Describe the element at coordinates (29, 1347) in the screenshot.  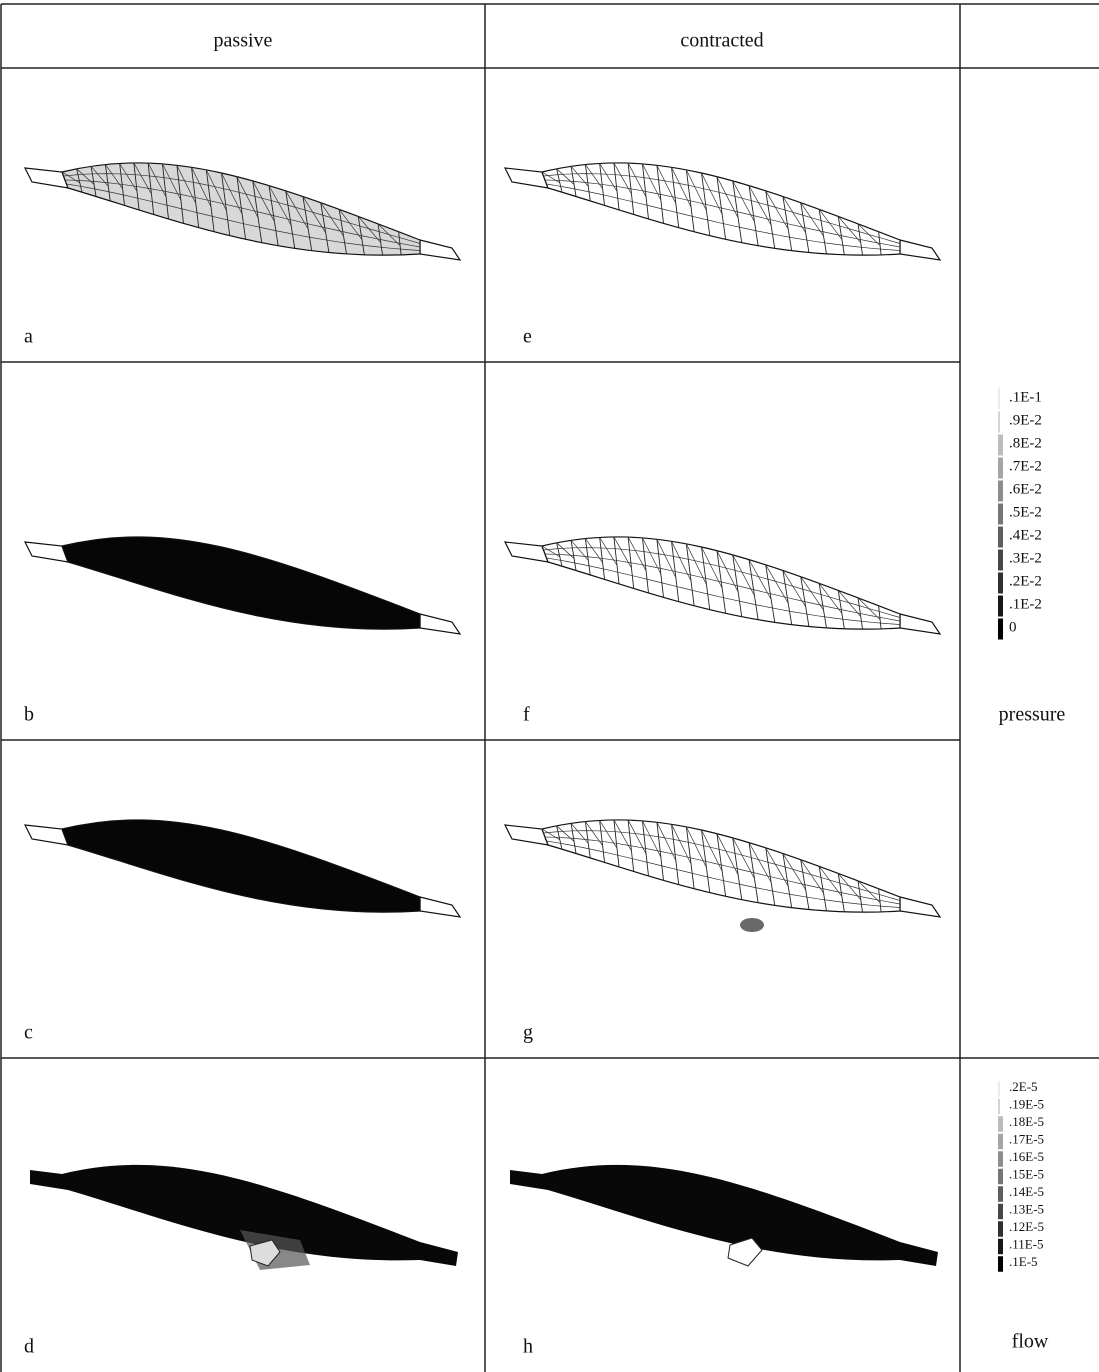
I see `panel-label: d` at that location.